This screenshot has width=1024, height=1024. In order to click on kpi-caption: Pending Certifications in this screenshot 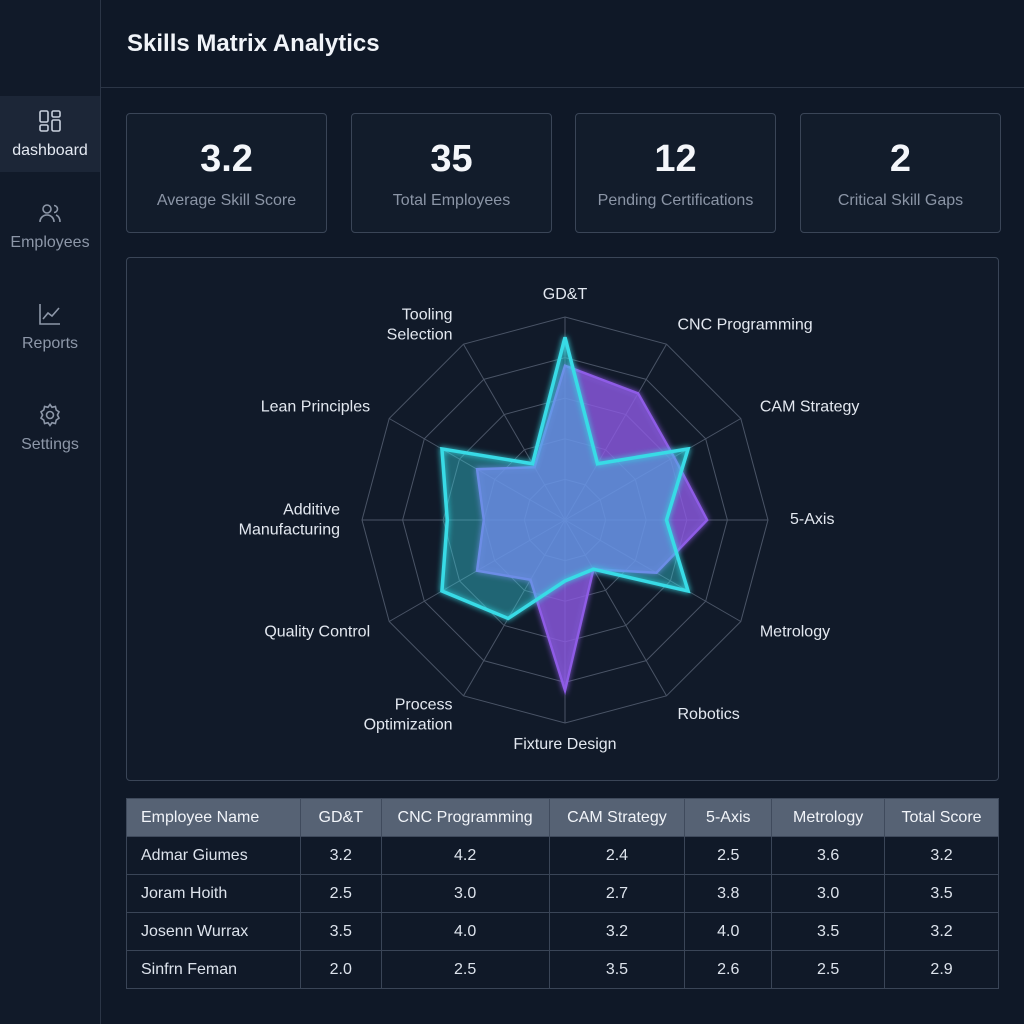, I will do `click(675, 200)`.